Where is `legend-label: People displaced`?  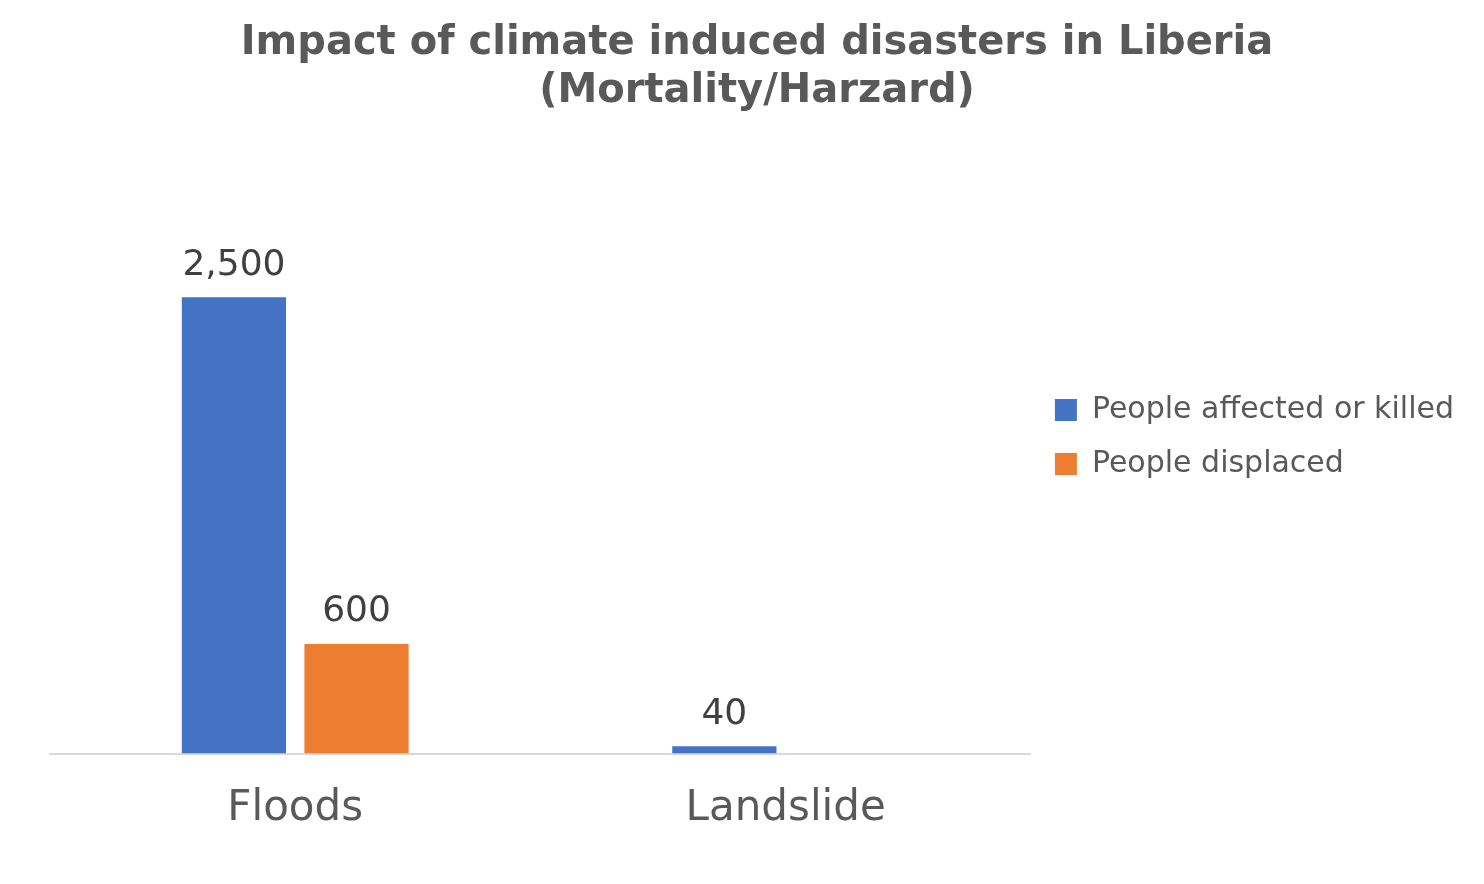 legend-label: People displaced is located at coordinates (1217, 461).